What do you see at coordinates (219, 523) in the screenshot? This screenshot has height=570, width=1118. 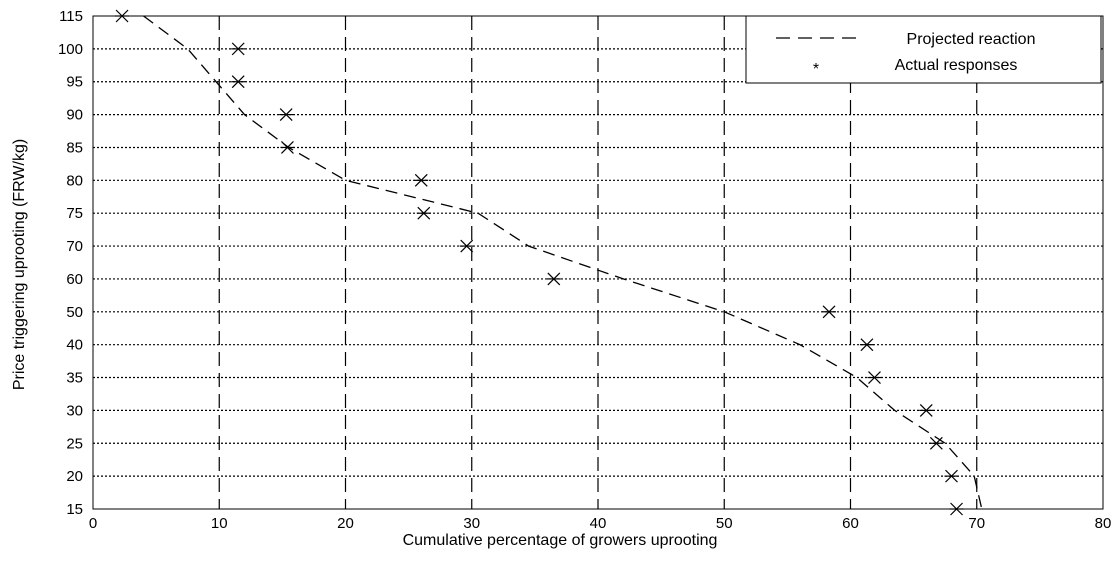 I see `x-tick-label: 10` at bounding box center [219, 523].